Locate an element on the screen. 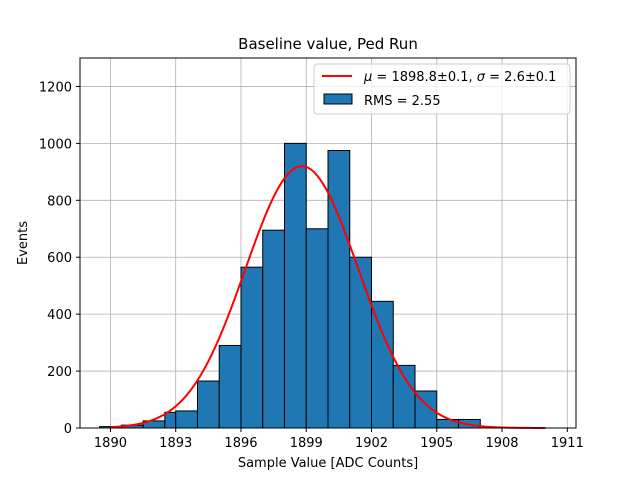 The height and width of the screenshot is (480, 640). y-tick-label: 200 is located at coordinates (59, 372).